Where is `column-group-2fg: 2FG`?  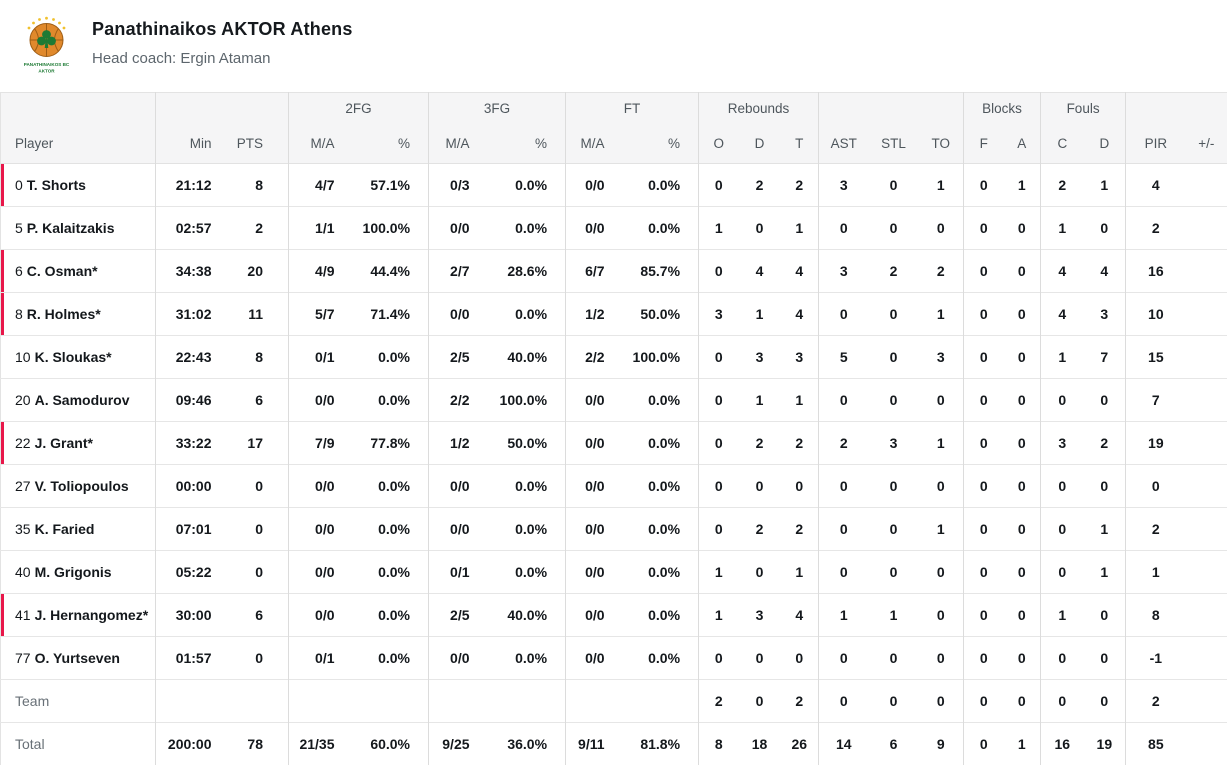 column-group-2fg: 2FG is located at coordinates (359, 109).